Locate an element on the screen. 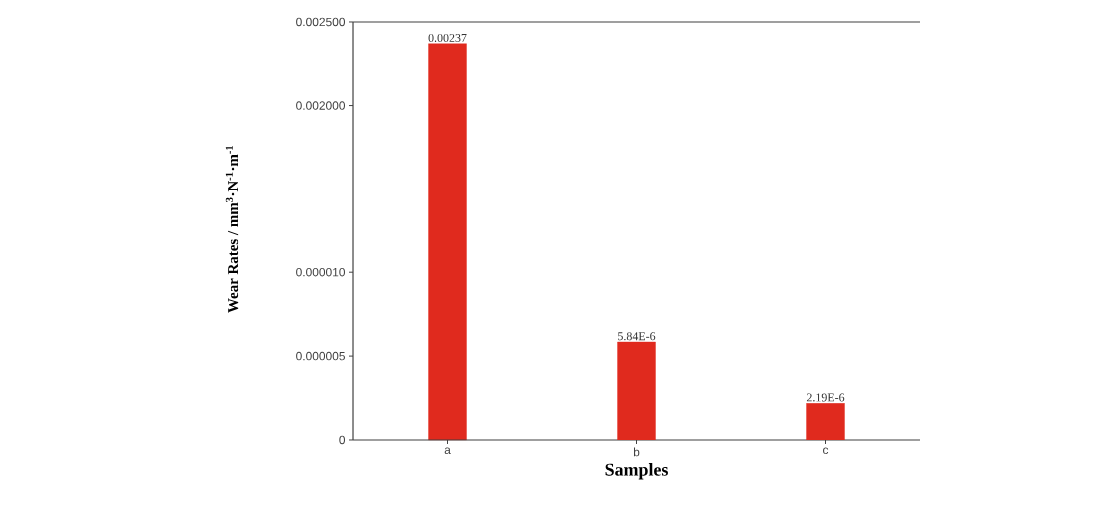 The height and width of the screenshot is (511, 1115). x-tick-label: a is located at coordinates (447, 451).